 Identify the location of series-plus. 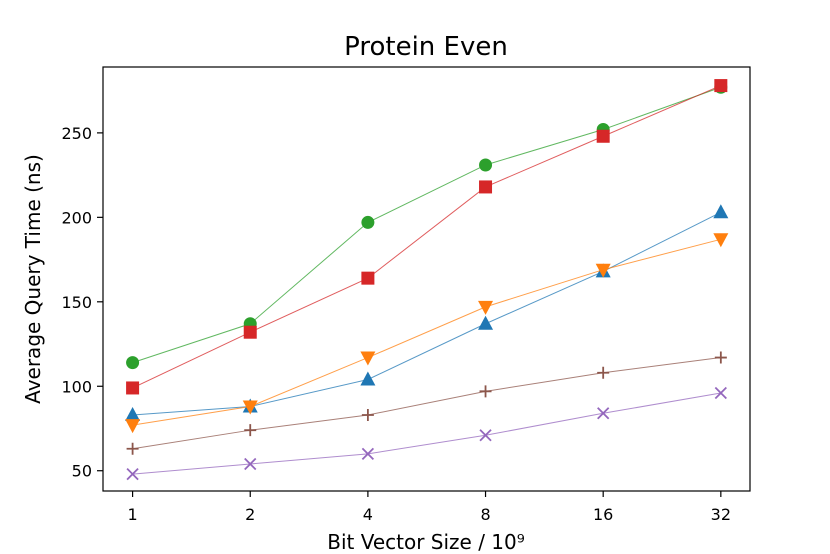
(426, 403).